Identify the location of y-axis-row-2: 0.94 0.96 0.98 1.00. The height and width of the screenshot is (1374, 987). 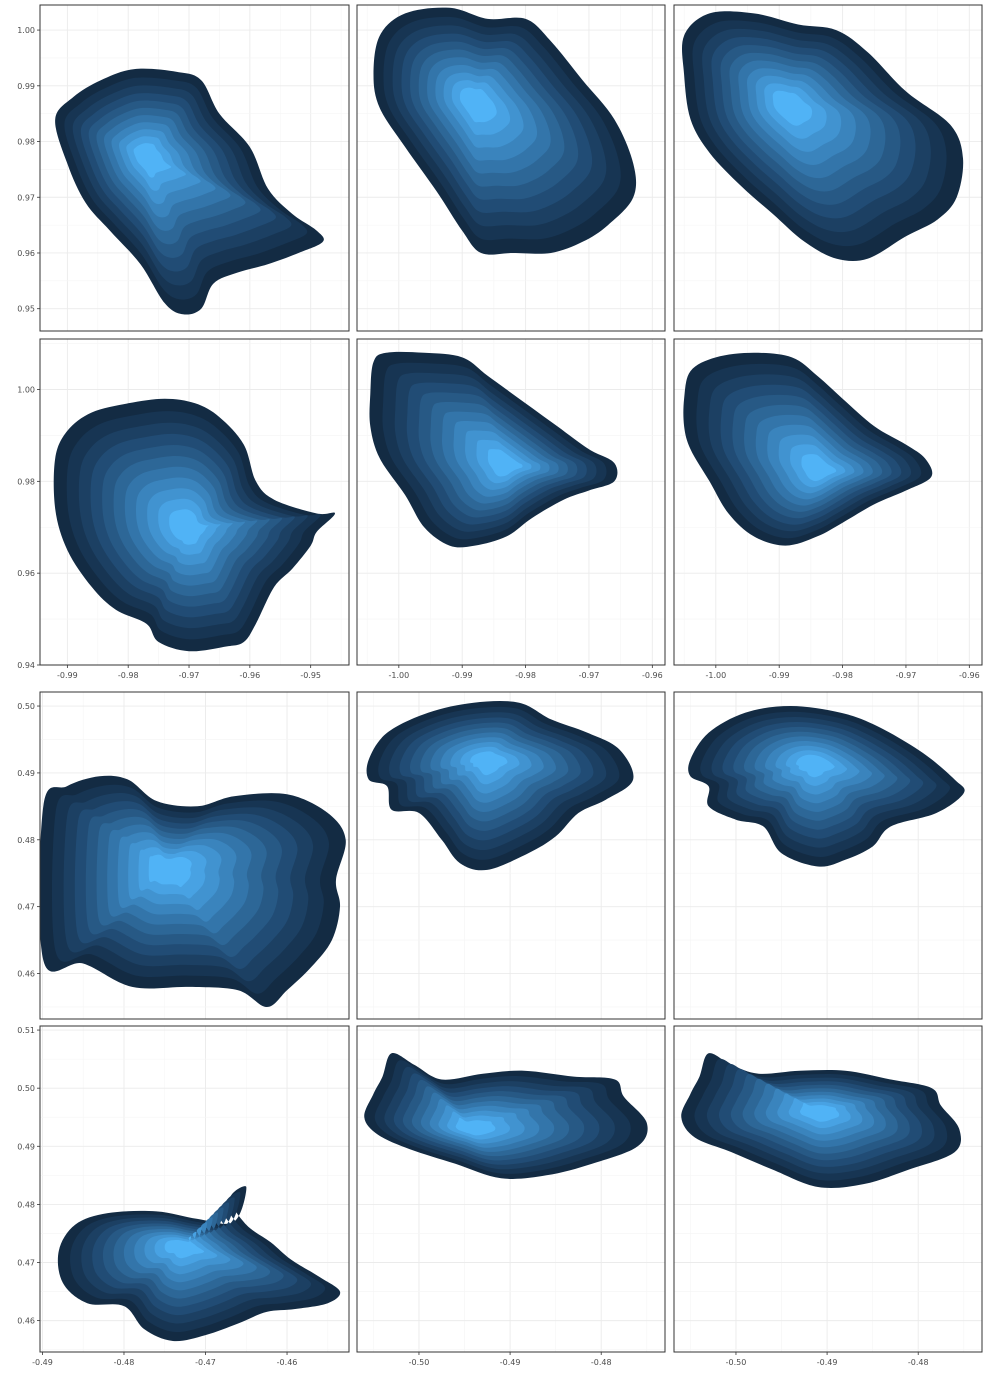
(28, 528).